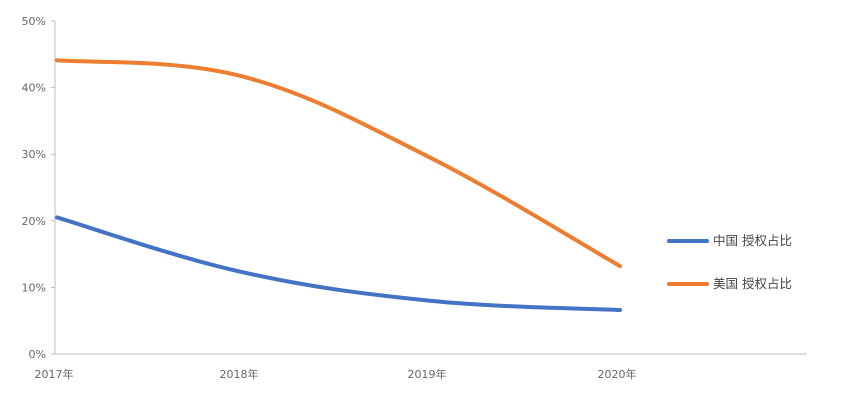  I want to click on x-tick-label: 2017年, so click(54, 374).